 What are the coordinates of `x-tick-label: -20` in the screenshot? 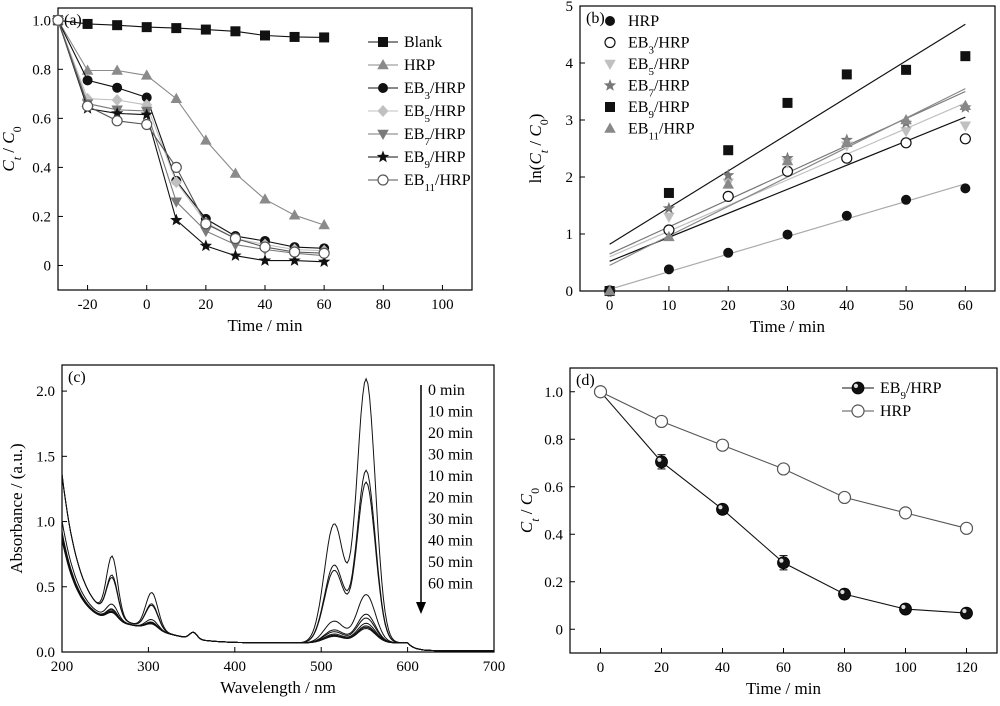 It's located at (88, 305).